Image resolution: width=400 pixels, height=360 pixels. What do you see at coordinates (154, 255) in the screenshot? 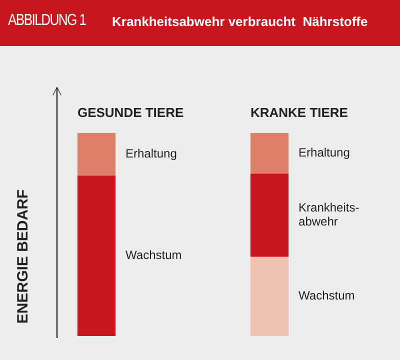
I see `series-label: Wachstum` at bounding box center [154, 255].